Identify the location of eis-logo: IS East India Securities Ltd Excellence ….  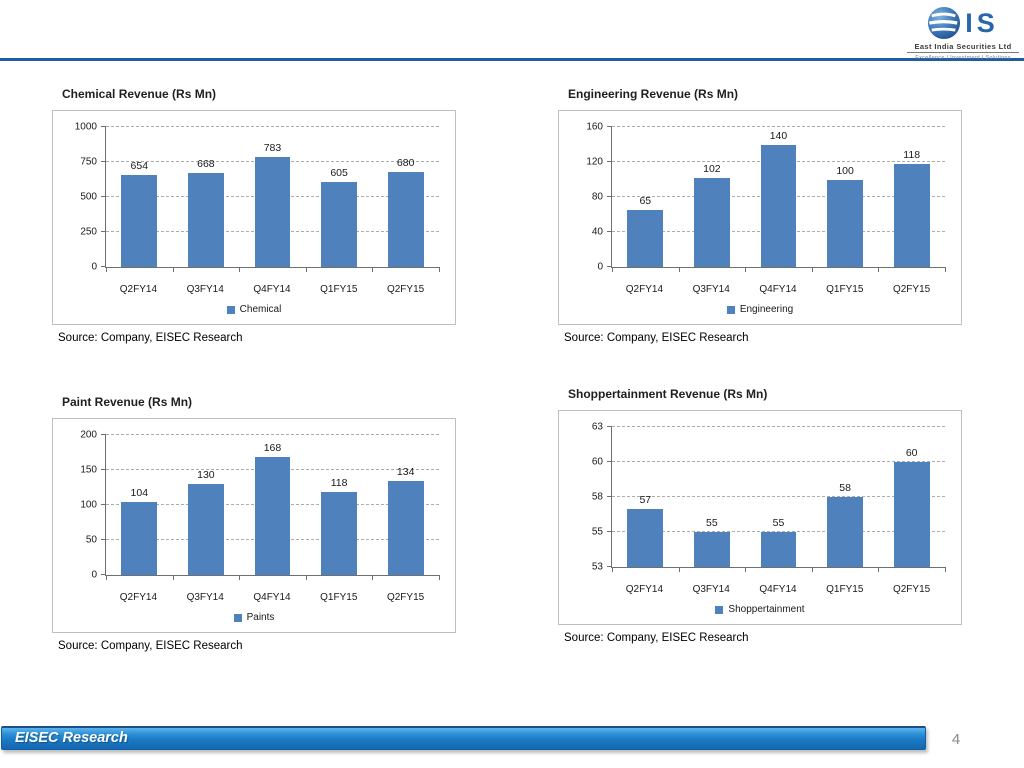
(963, 33).